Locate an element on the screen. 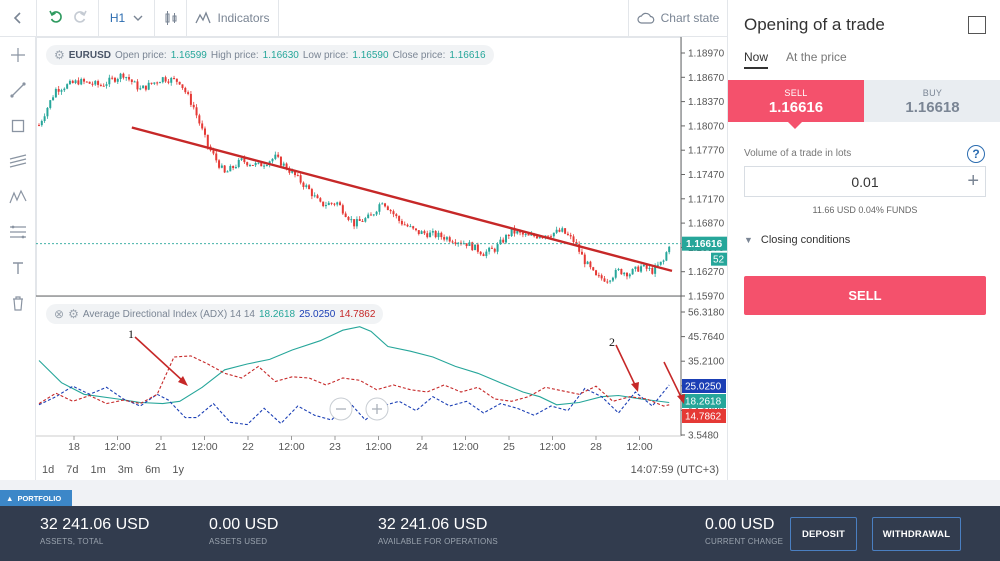  tab-at-price: At the price is located at coordinates (816, 57).